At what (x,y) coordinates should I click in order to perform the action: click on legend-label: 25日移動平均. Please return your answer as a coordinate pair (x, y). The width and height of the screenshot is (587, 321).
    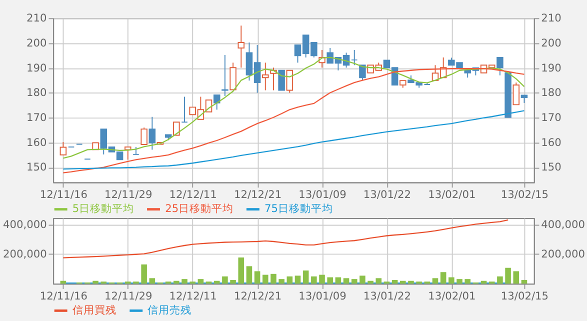
    Looking at the image, I should click on (199, 209).